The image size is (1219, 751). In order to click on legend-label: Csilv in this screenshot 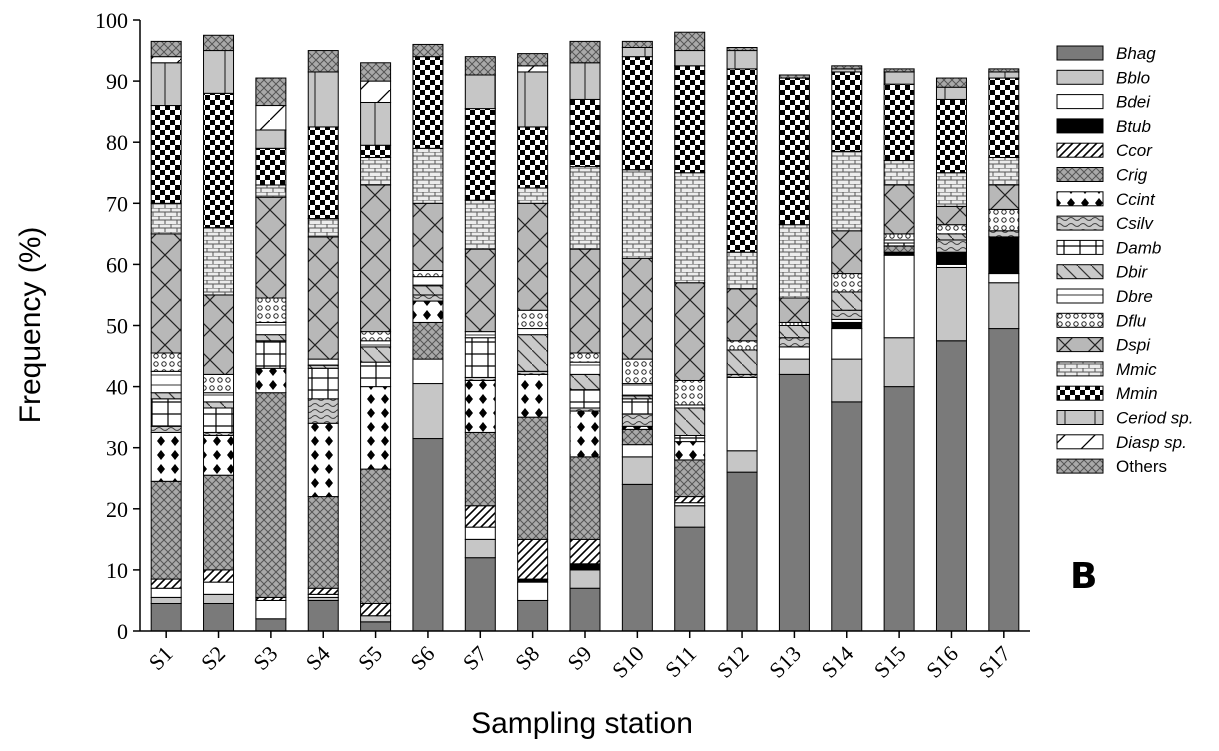, I will do `click(1135, 223)`.